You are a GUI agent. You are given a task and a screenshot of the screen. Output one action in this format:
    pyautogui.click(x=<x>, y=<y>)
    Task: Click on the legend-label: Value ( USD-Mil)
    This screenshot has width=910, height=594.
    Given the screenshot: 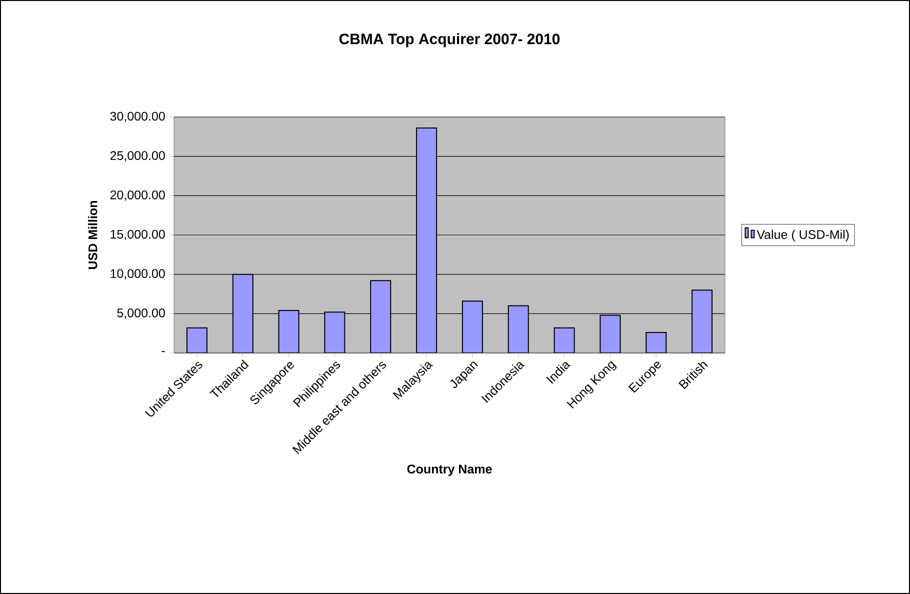 What is the action you would take?
    pyautogui.click(x=802, y=236)
    